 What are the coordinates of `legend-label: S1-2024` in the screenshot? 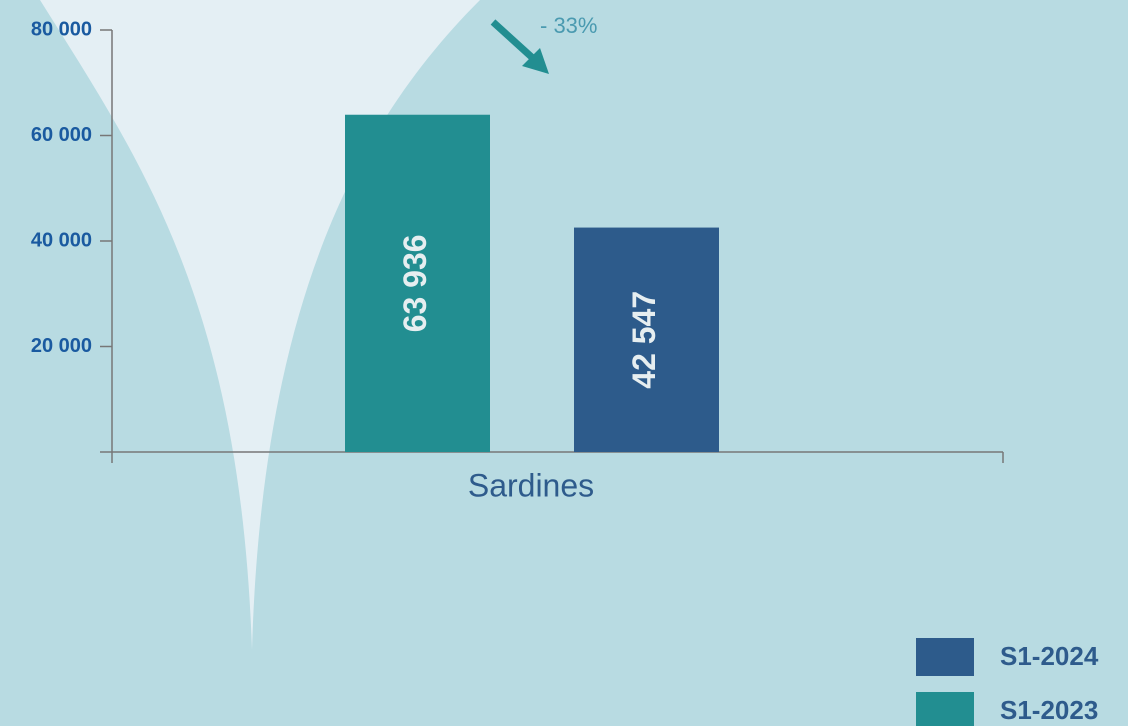 It's located at (1049, 656).